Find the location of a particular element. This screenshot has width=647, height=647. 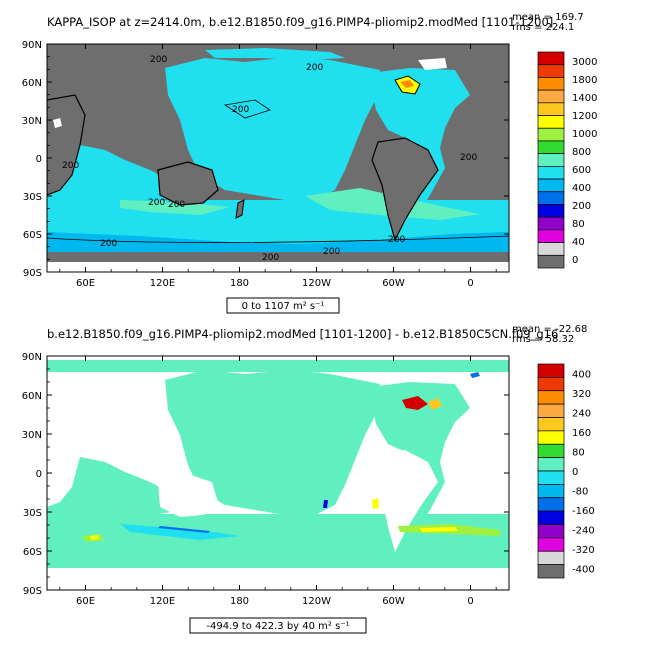

panel-2-north-blue is located at coordinates (475, 375).